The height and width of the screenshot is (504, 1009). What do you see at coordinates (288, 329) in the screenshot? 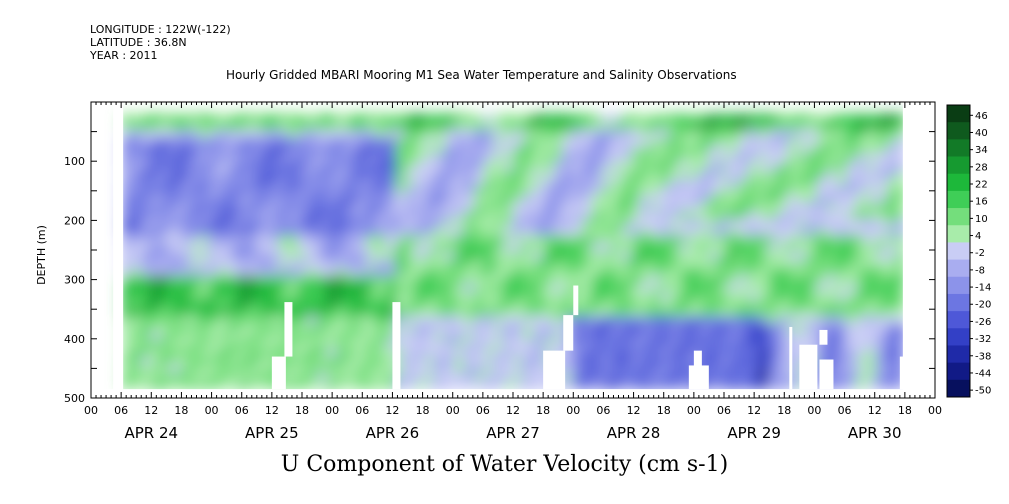
I see `missing-data-gap` at bounding box center [288, 329].